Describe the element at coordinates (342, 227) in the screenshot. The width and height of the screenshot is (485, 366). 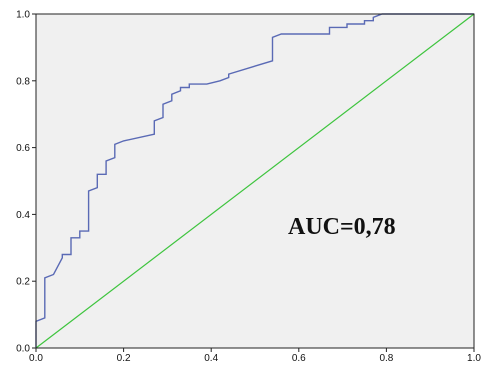
I see `auc-annotation: AUC=0,78` at that location.